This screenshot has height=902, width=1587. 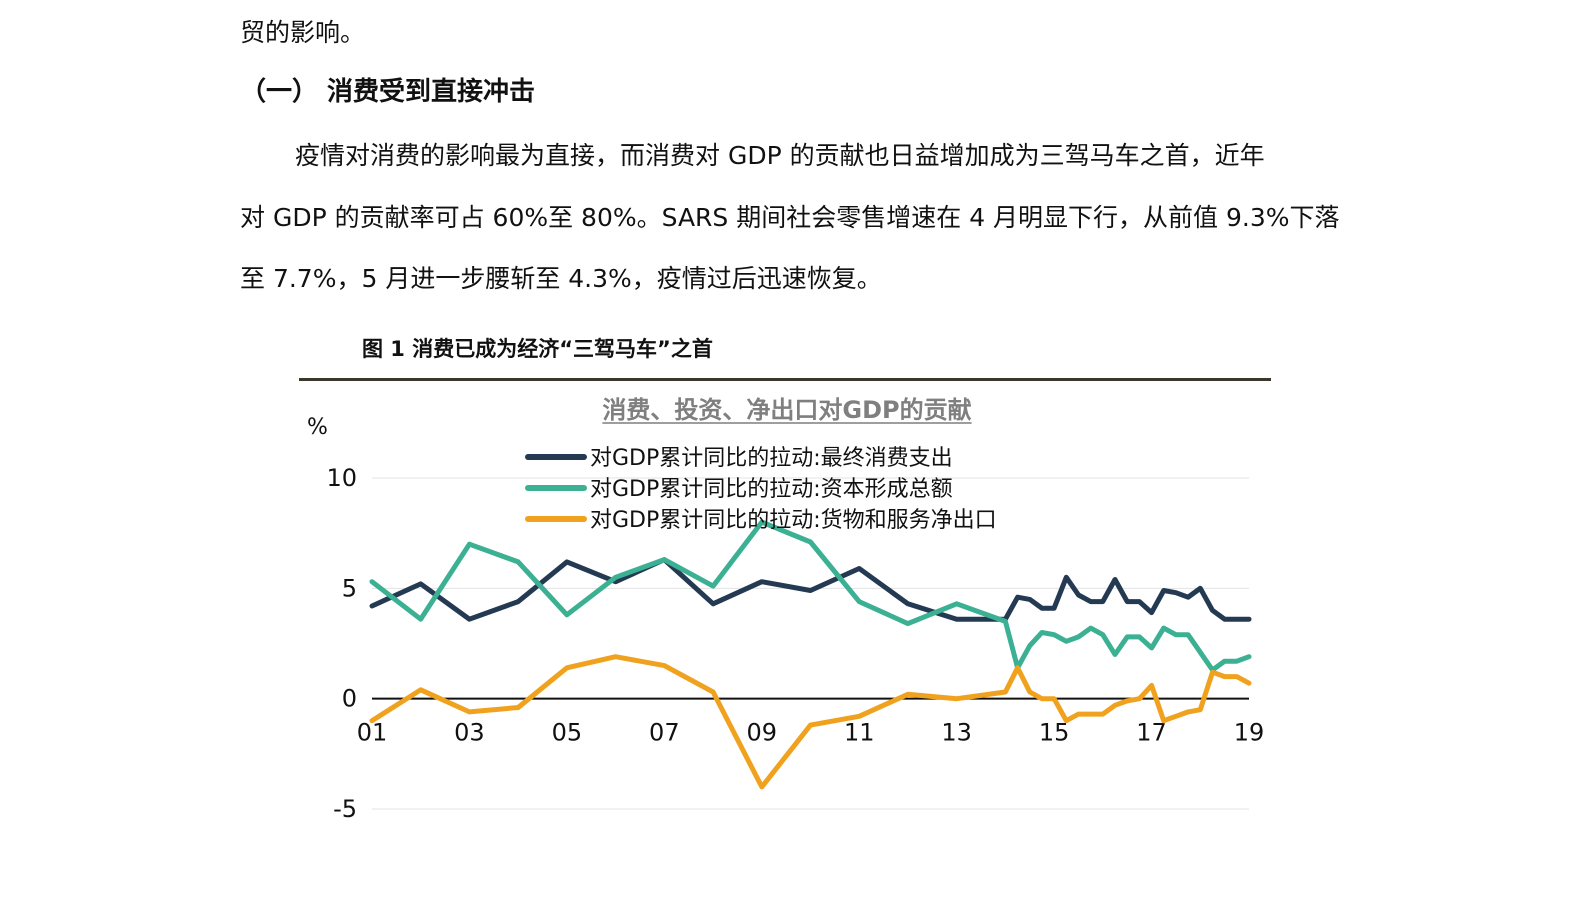 I want to click on x-tick-label: 09, so click(x=762, y=733).